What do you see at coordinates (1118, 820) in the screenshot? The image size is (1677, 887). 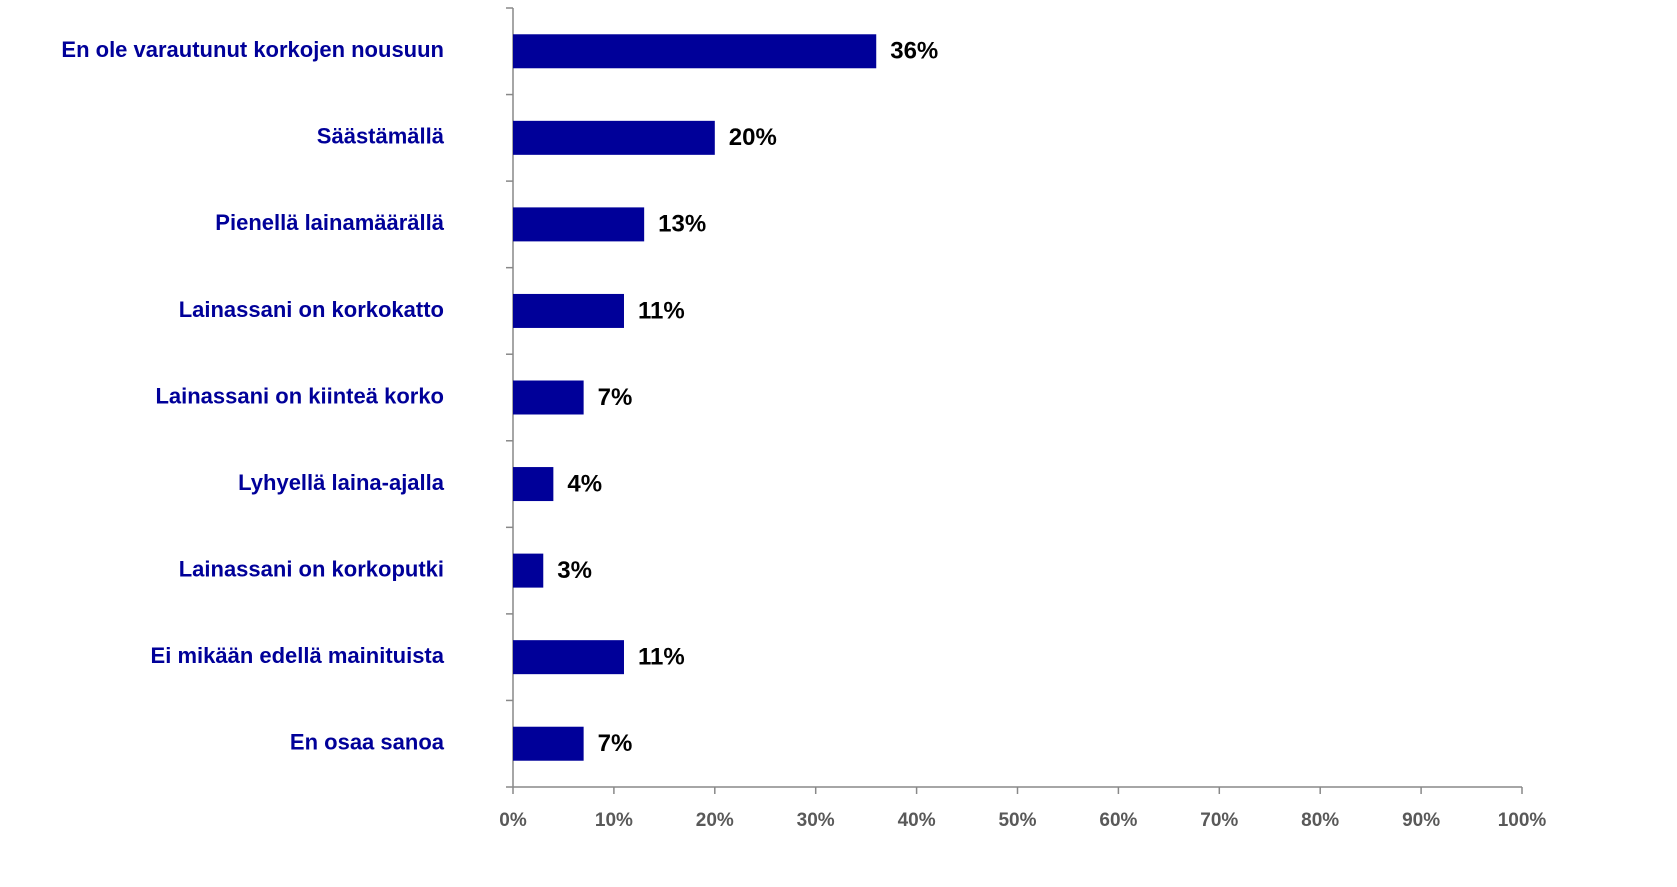 I see `x-tick-label: 60%` at bounding box center [1118, 820].